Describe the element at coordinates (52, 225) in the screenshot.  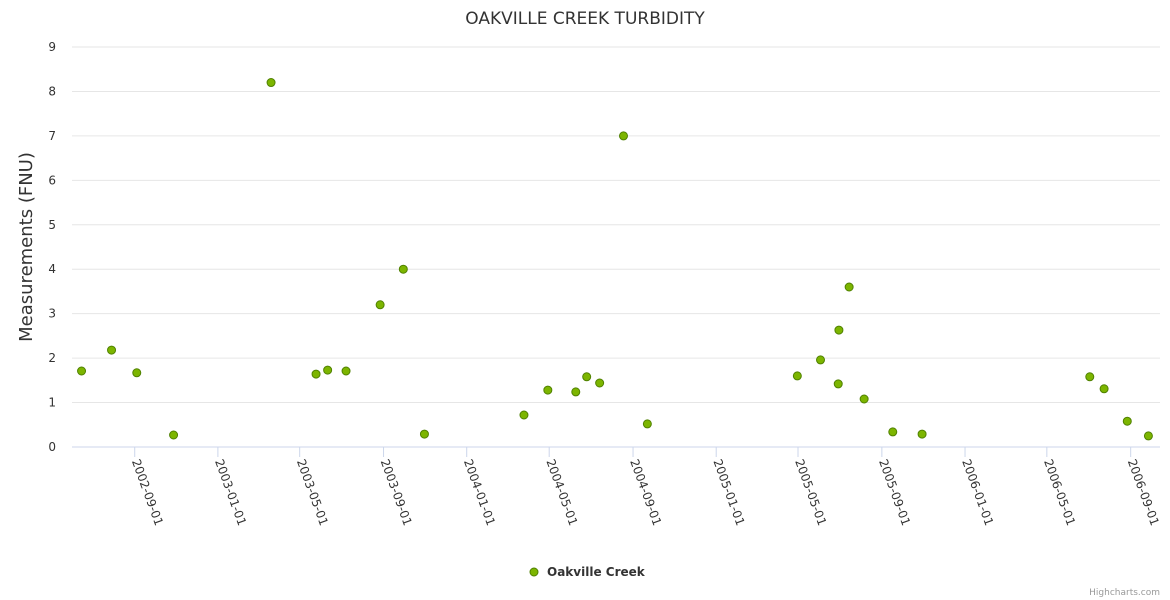
I see `y-tick-label: 5` at that location.